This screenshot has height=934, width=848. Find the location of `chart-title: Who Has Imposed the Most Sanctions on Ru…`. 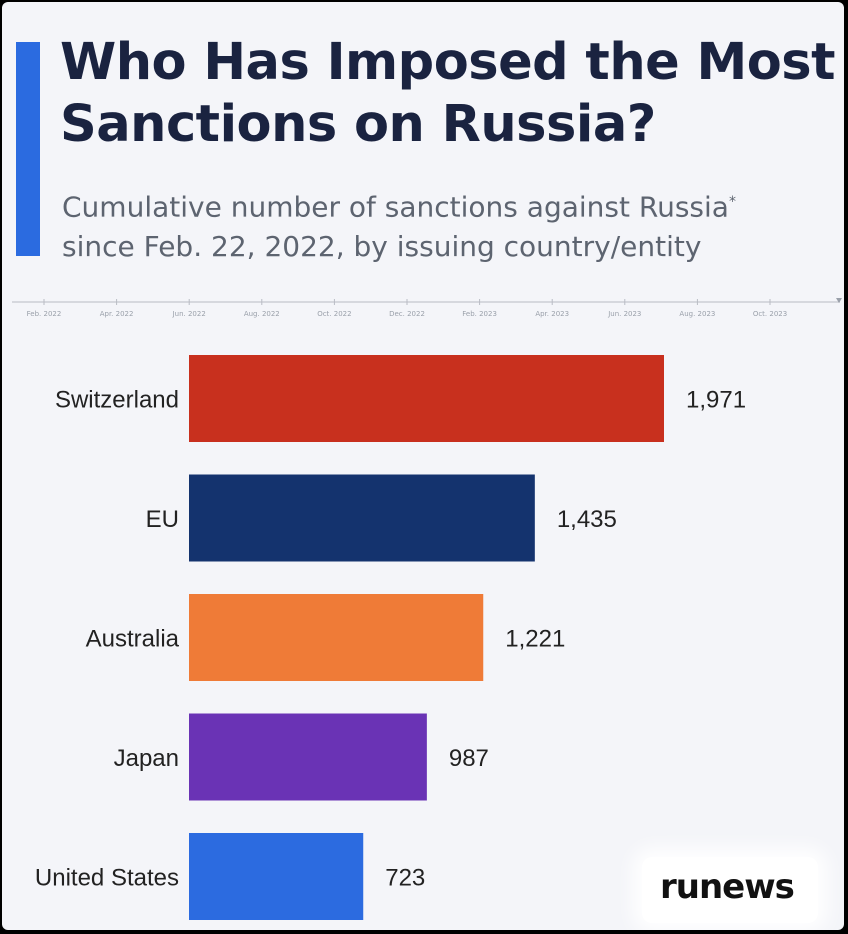

chart-title: Who Has Imposed the Most Sanctions on Ru… is located at coordinates (448, 93).